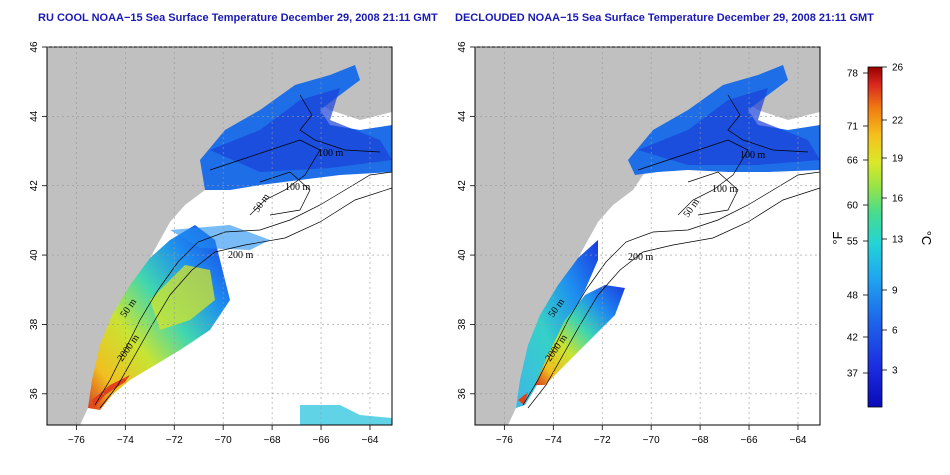 The image size is (950, 475). Describe the element at coordinates (898, 68) in the screenshot. I see `celsius-tick-label: 26` at that location.